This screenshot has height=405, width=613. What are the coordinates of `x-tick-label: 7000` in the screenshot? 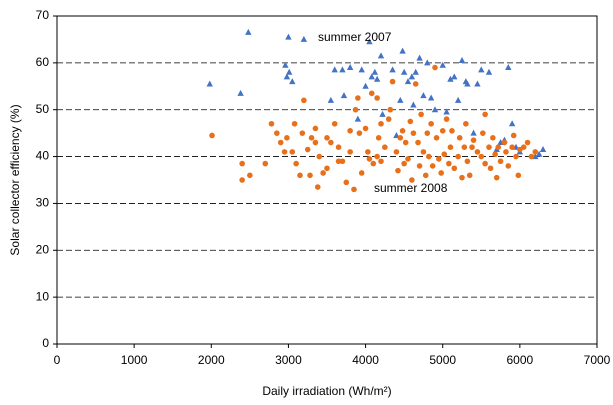 It's located at (597, 360).